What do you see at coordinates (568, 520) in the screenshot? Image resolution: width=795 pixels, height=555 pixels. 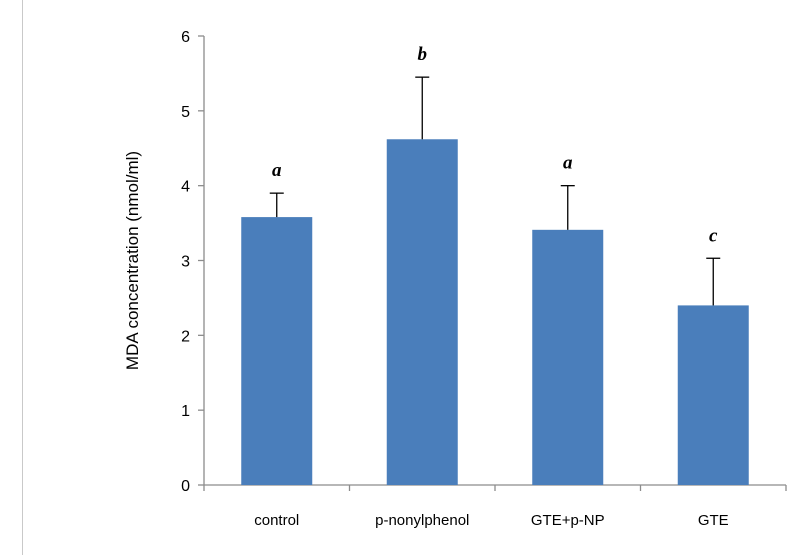 I see `x-tick-label: GTE+p-NP` at bounding box center [568, 520].